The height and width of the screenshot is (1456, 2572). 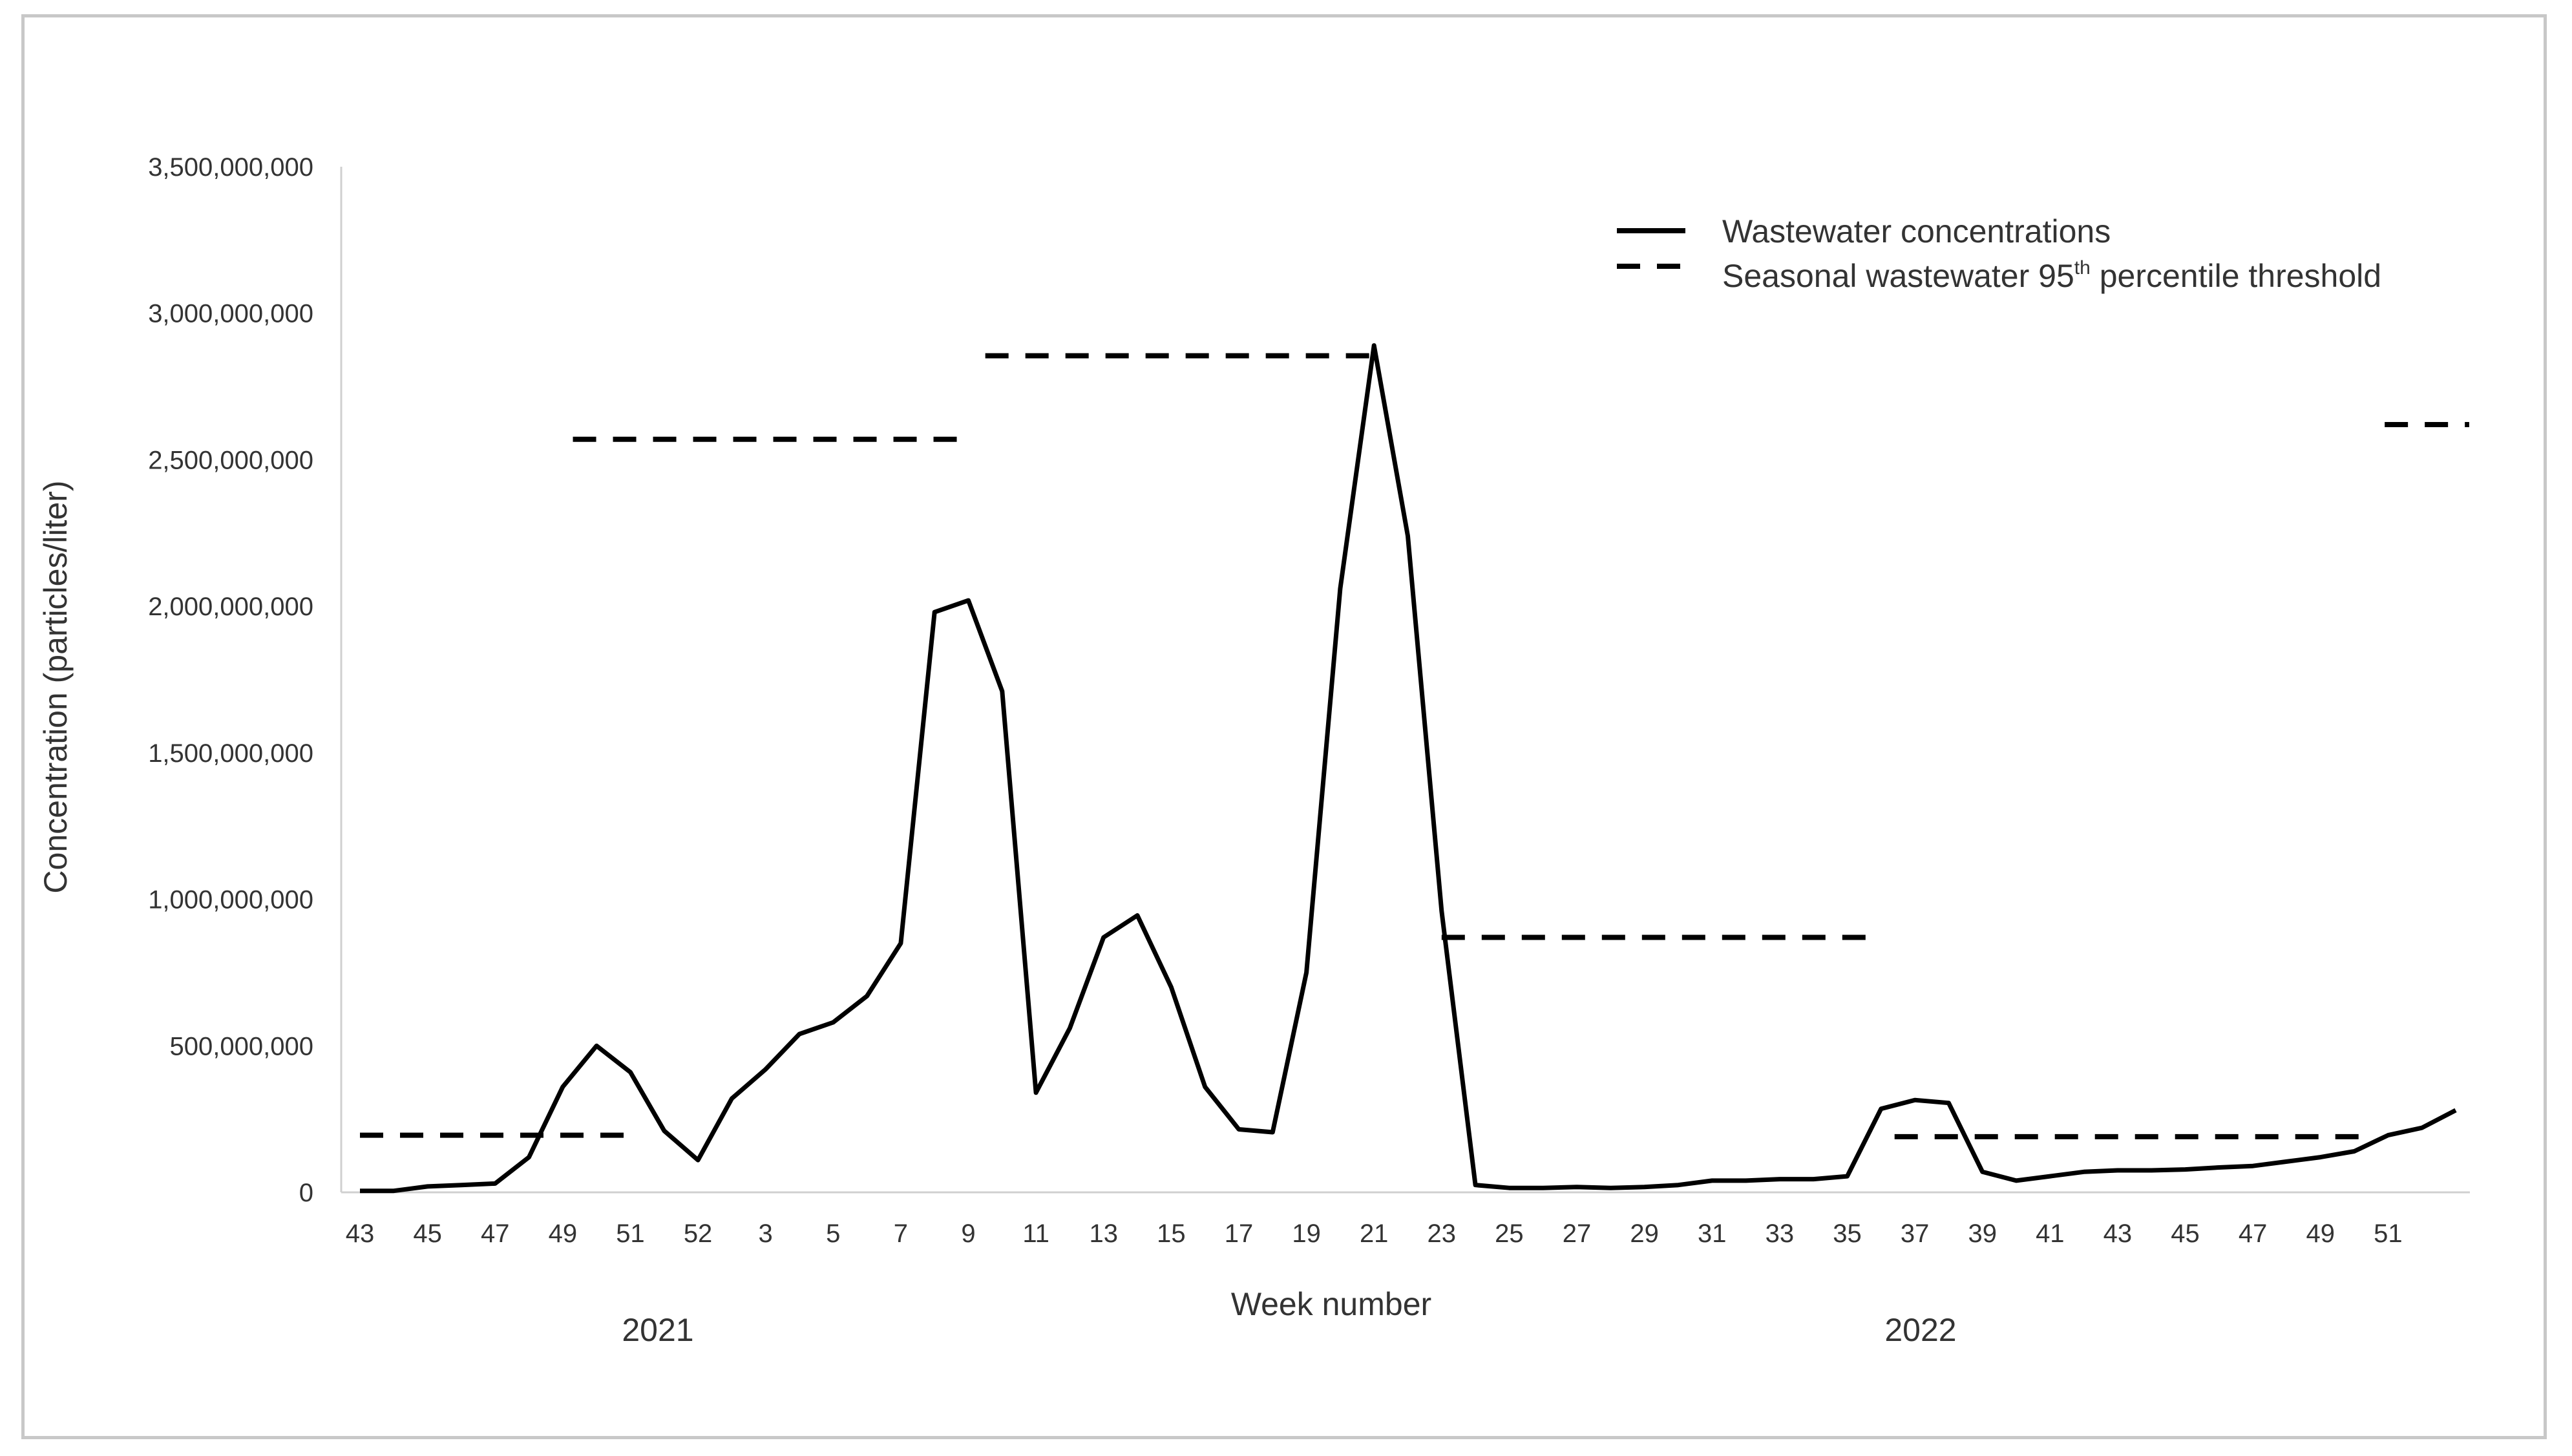 I want to click on x-tick-label: 3, so click(x=766, y=1233).